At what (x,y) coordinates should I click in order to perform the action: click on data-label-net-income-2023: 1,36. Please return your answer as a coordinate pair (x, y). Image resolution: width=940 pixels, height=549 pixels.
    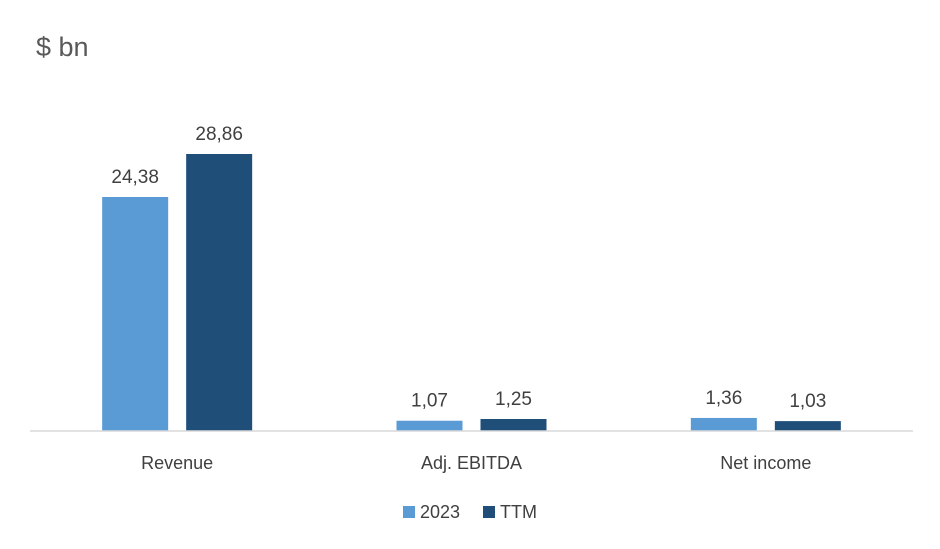
    Looking at the image, I should click on (723, 398).